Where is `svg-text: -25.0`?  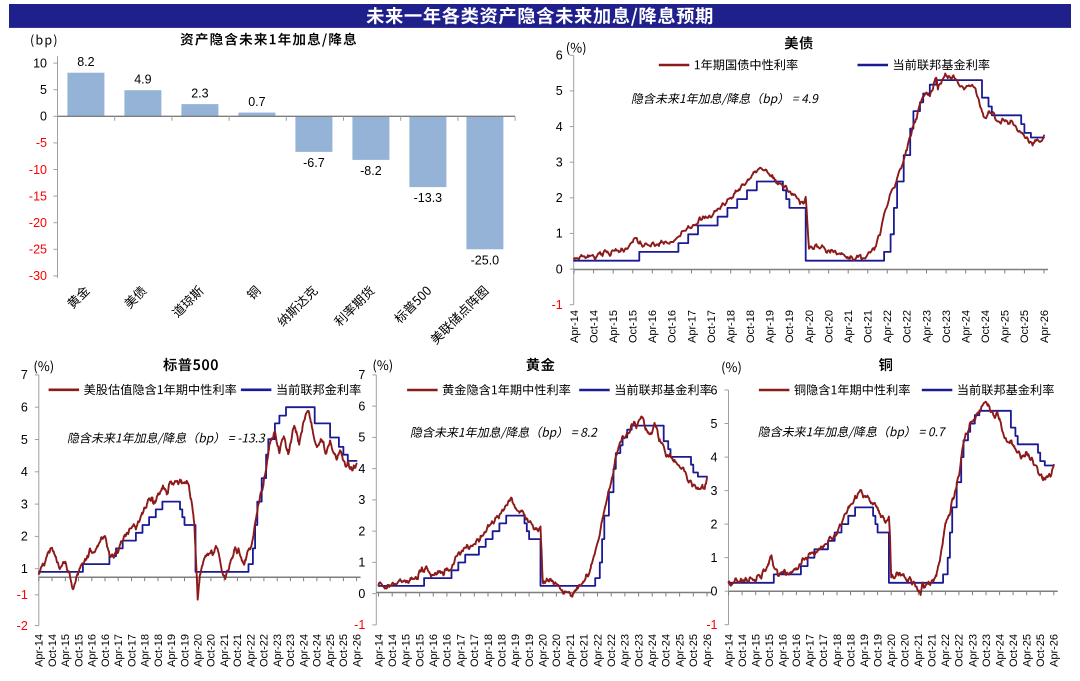 svg-text: -25.0 is located at coordinates (485, 260).